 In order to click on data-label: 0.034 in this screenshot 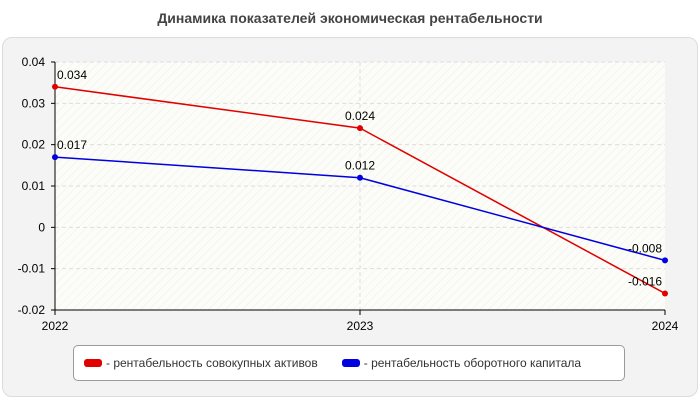, I will do `click(72, 75)`.